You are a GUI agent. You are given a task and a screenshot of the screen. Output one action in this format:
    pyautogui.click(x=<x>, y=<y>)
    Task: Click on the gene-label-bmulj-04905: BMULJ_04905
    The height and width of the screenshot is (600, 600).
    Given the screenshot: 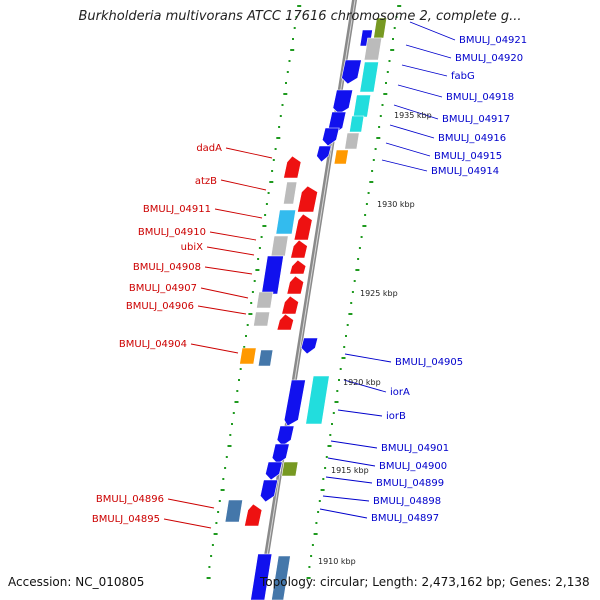 What is the action you would take?
    pyautogui.click(x=429, y=362)
    